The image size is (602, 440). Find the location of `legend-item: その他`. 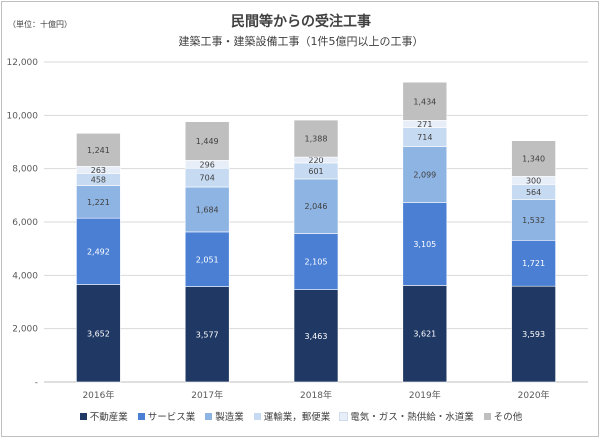

legend-item: その他 is located at coordinates (503, 416).